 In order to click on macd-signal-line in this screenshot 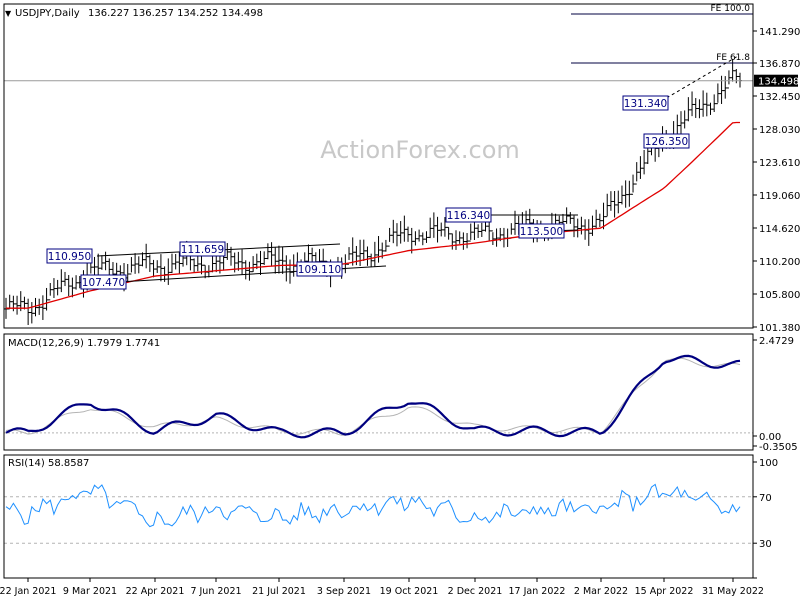, I will do `click(373, 396)`.